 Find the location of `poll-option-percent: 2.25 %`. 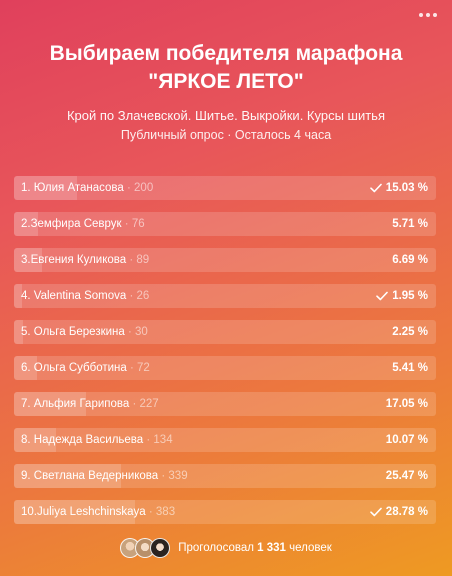

poll-option-percent: 2.25 % is located at coordinates (410, 332).